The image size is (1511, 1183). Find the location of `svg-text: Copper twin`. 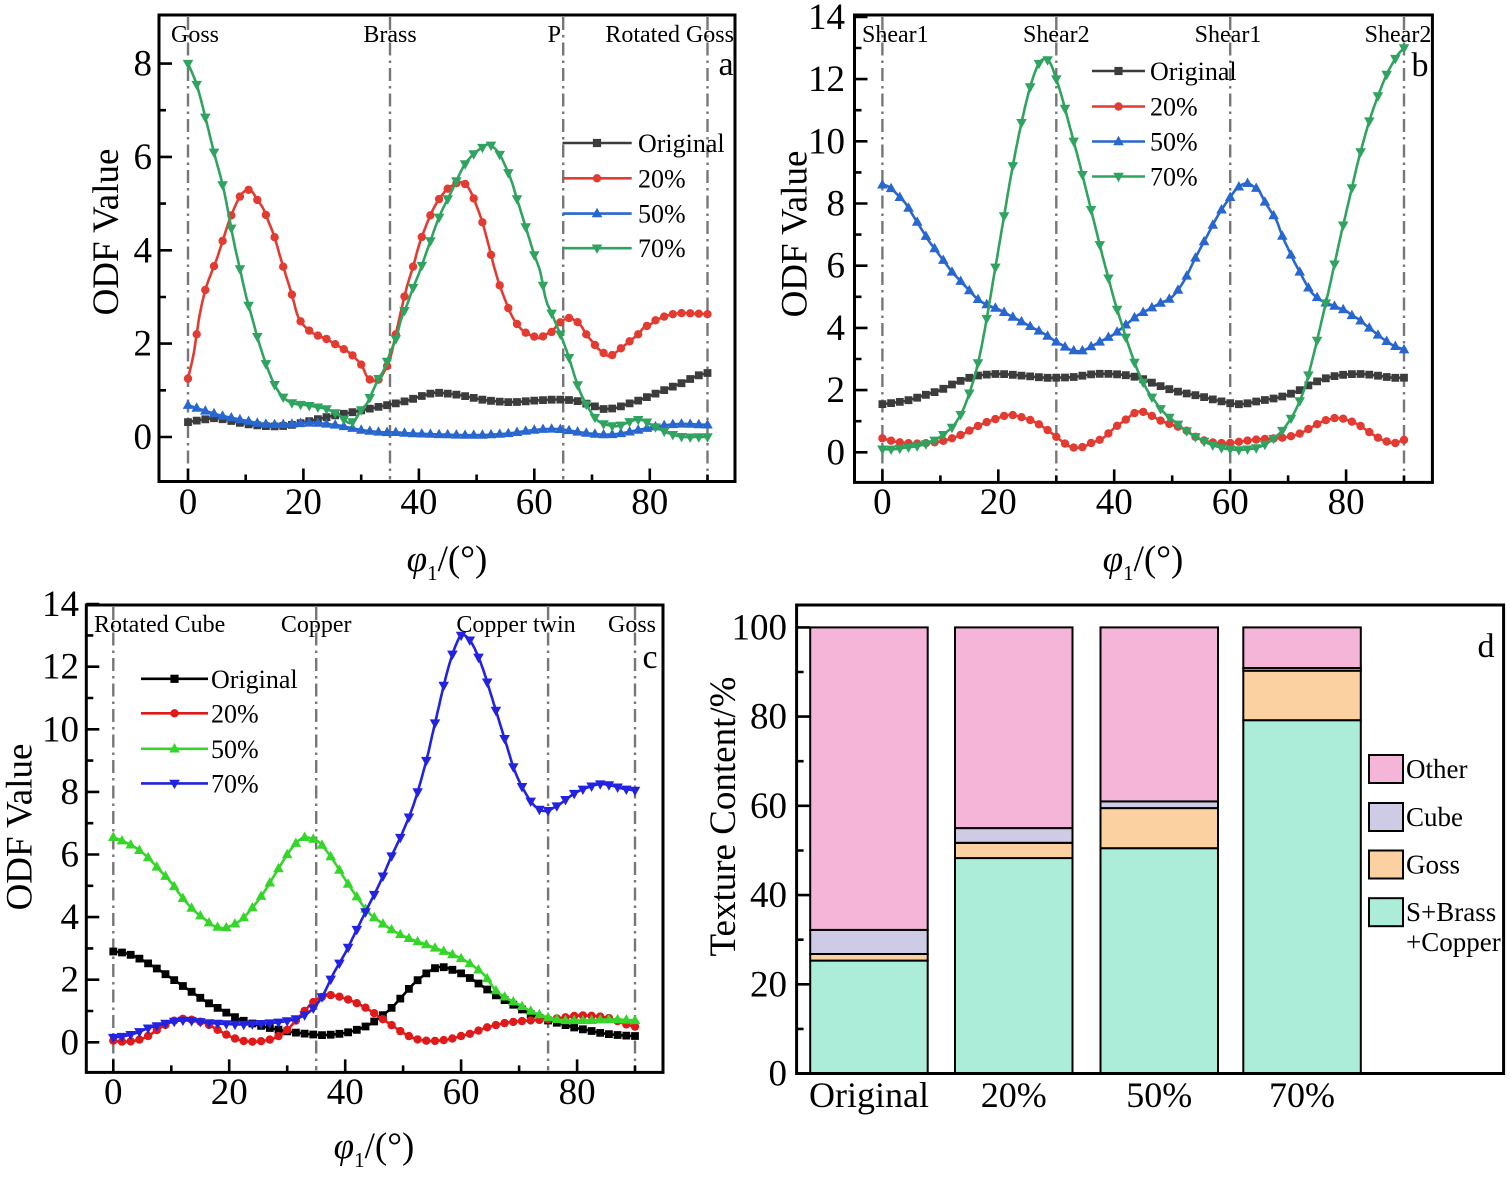

svg-text: Copper twin is located at coordinates (515, 625).